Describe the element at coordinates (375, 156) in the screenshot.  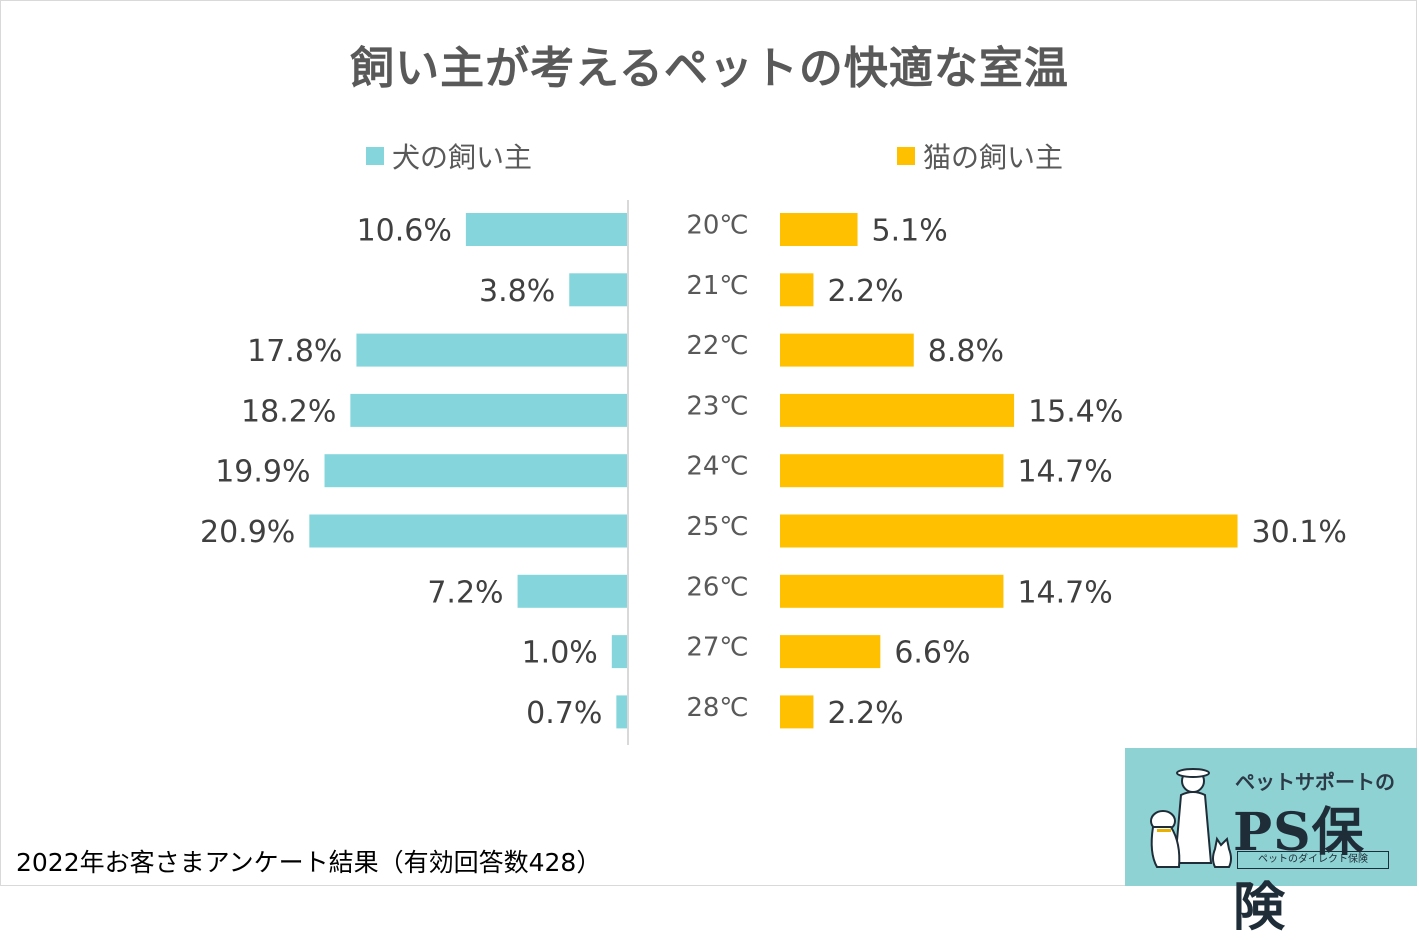
I see `legend-swatch-dog` at that location.